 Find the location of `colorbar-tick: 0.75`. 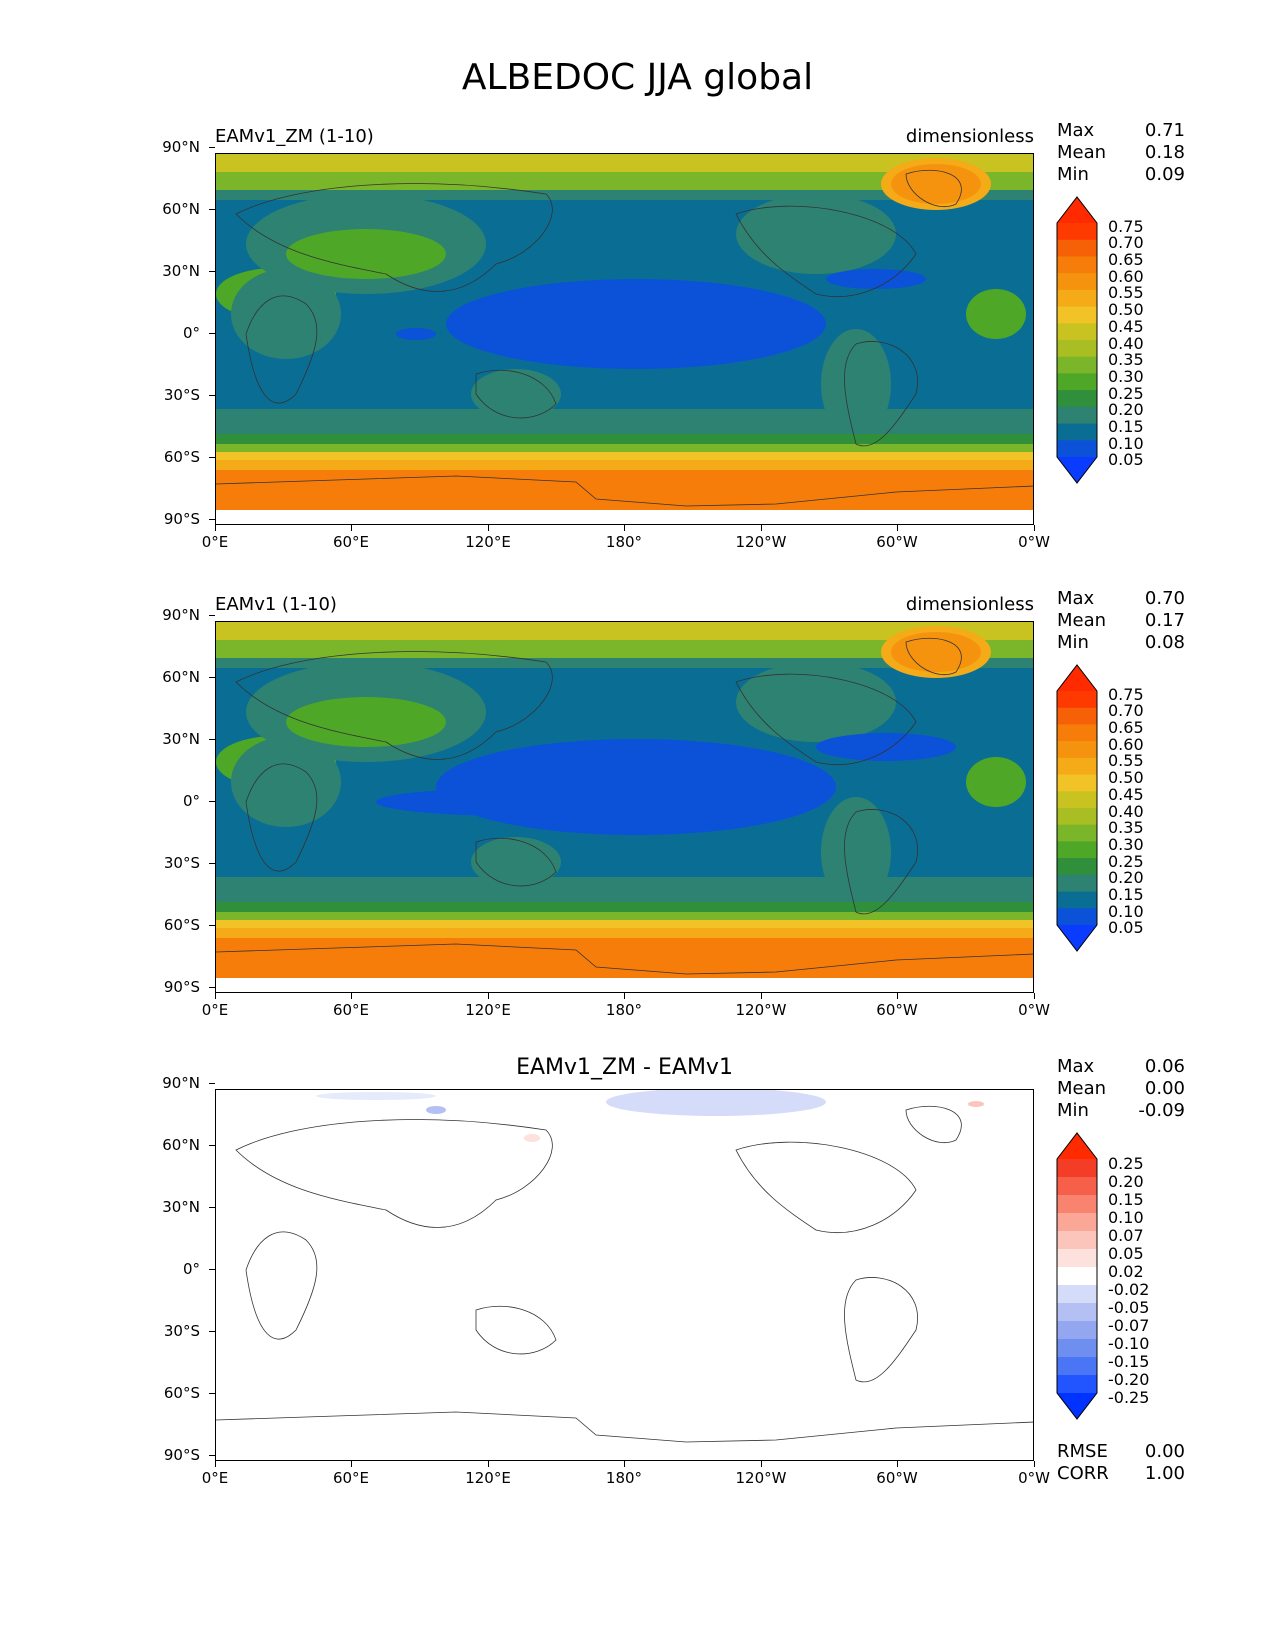

colorbar-tick: 0.75 is located at coordinates (1126, 226).